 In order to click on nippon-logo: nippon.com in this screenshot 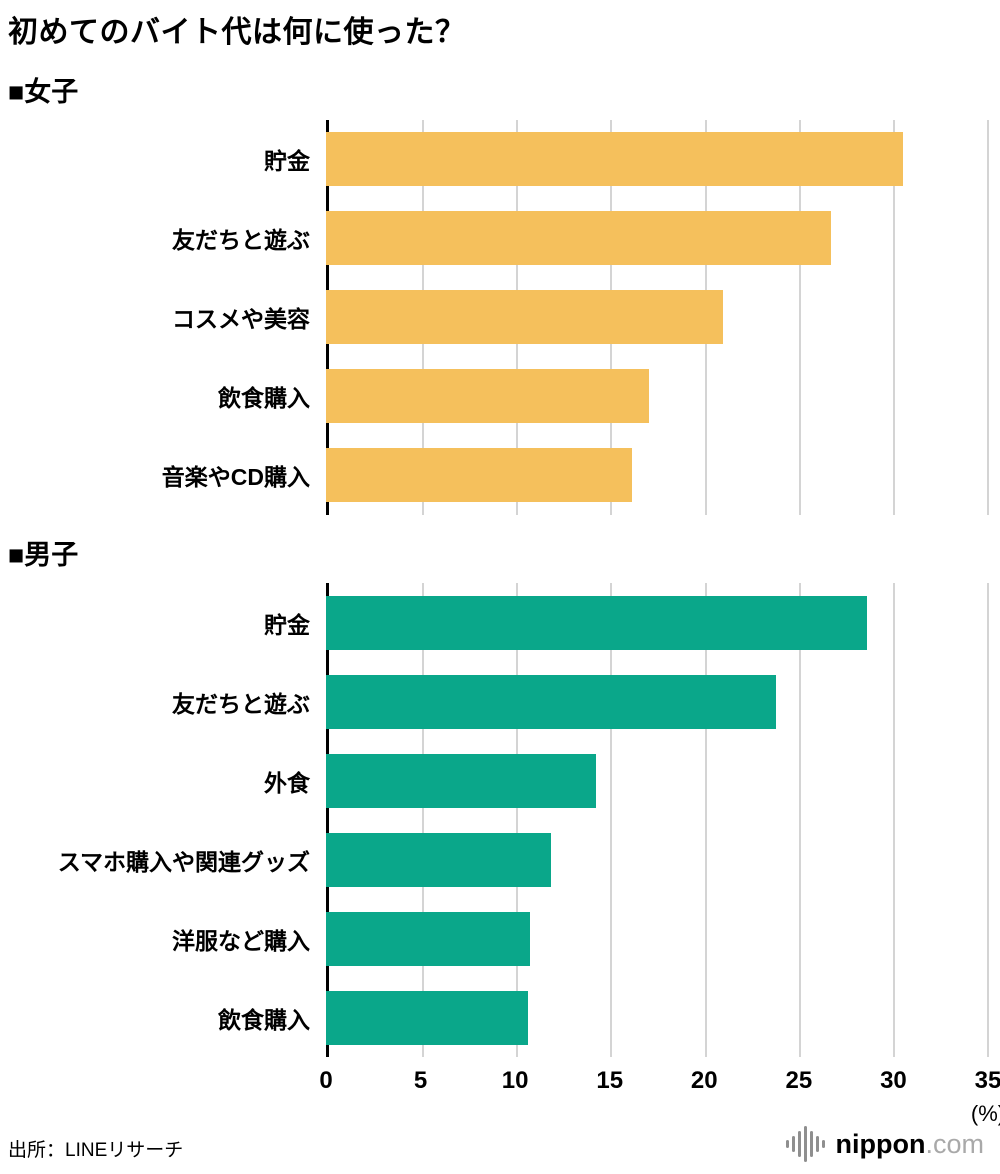, I will do `click(884, 1144)`.